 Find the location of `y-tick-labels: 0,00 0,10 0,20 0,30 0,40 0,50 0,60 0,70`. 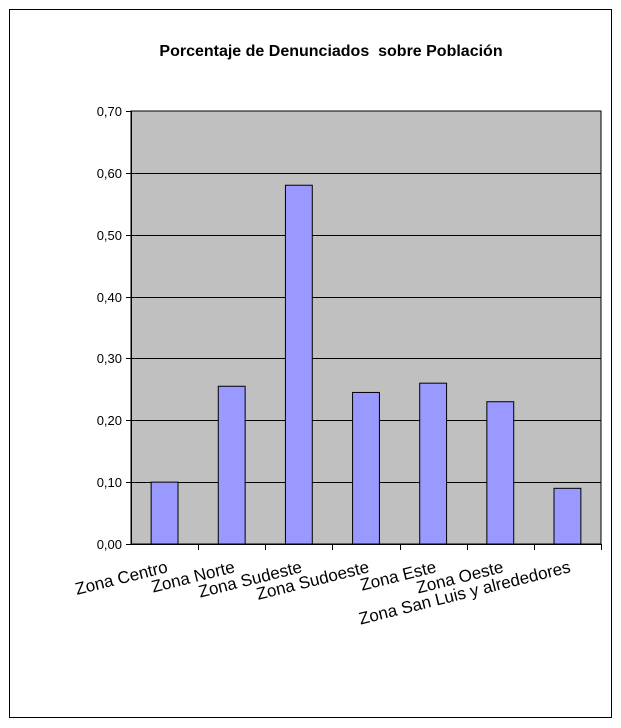

y-tick-labels: 0,00 0,10 0,20 0,30 0,40 0,50 0,60 0,70 is located at coordinates (109, 328).